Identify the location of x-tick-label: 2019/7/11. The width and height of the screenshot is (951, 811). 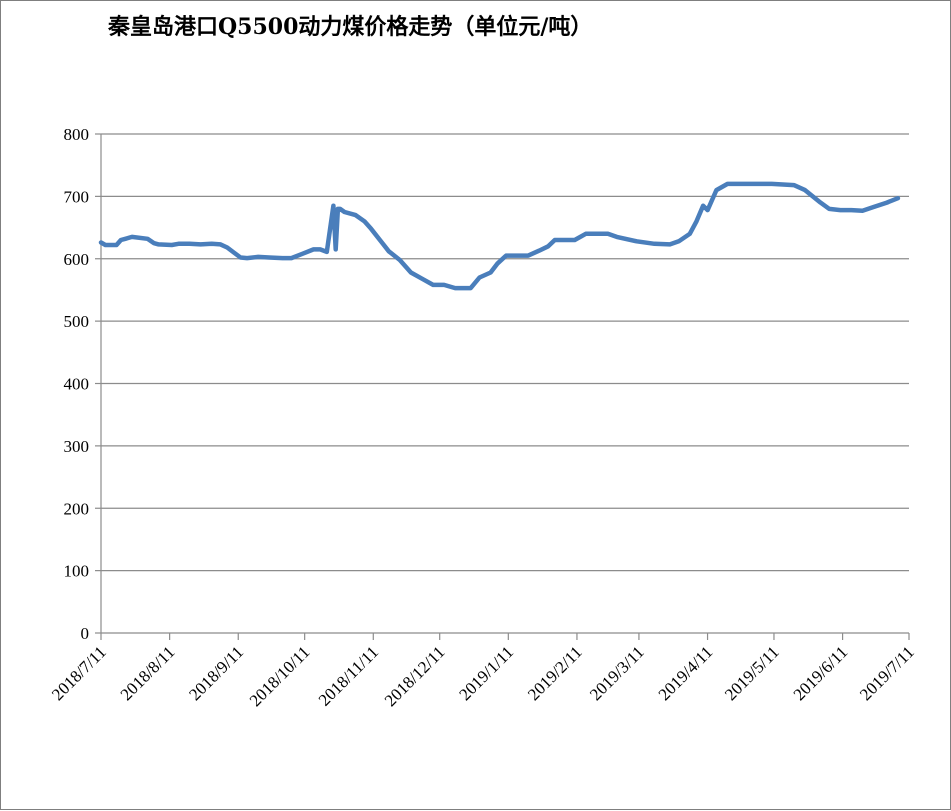
(887, 673).